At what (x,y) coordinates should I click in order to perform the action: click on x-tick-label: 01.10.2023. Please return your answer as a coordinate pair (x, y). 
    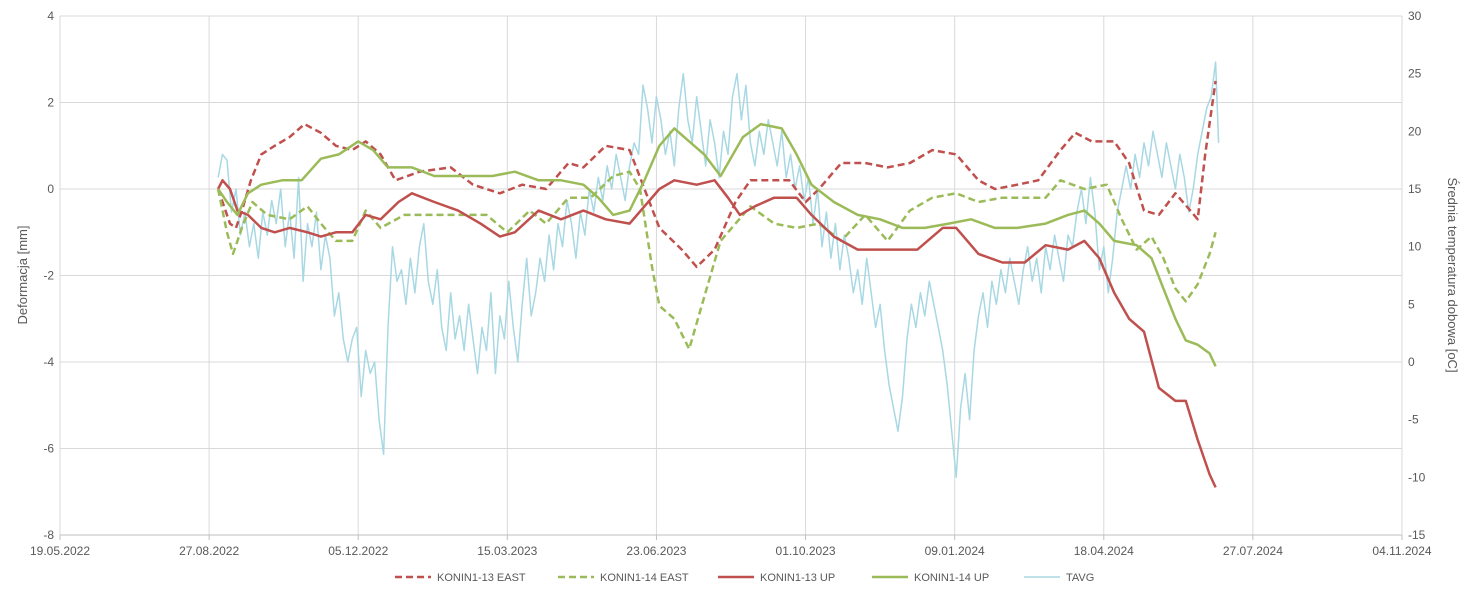
    Looking at the image, I should click on (806, 551).